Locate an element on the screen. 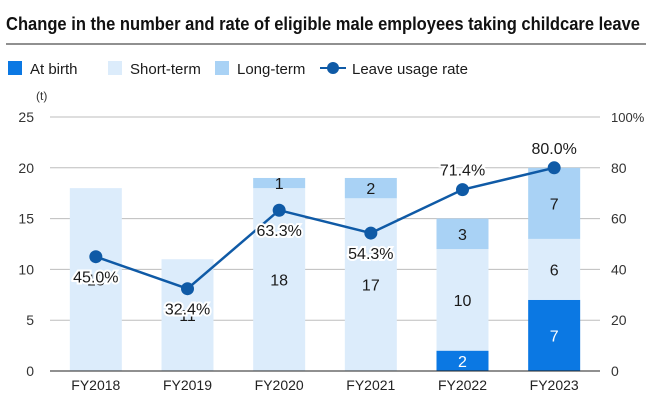  bar-label-long-term-fy2021: 2 is located at coordinates (370, 189).